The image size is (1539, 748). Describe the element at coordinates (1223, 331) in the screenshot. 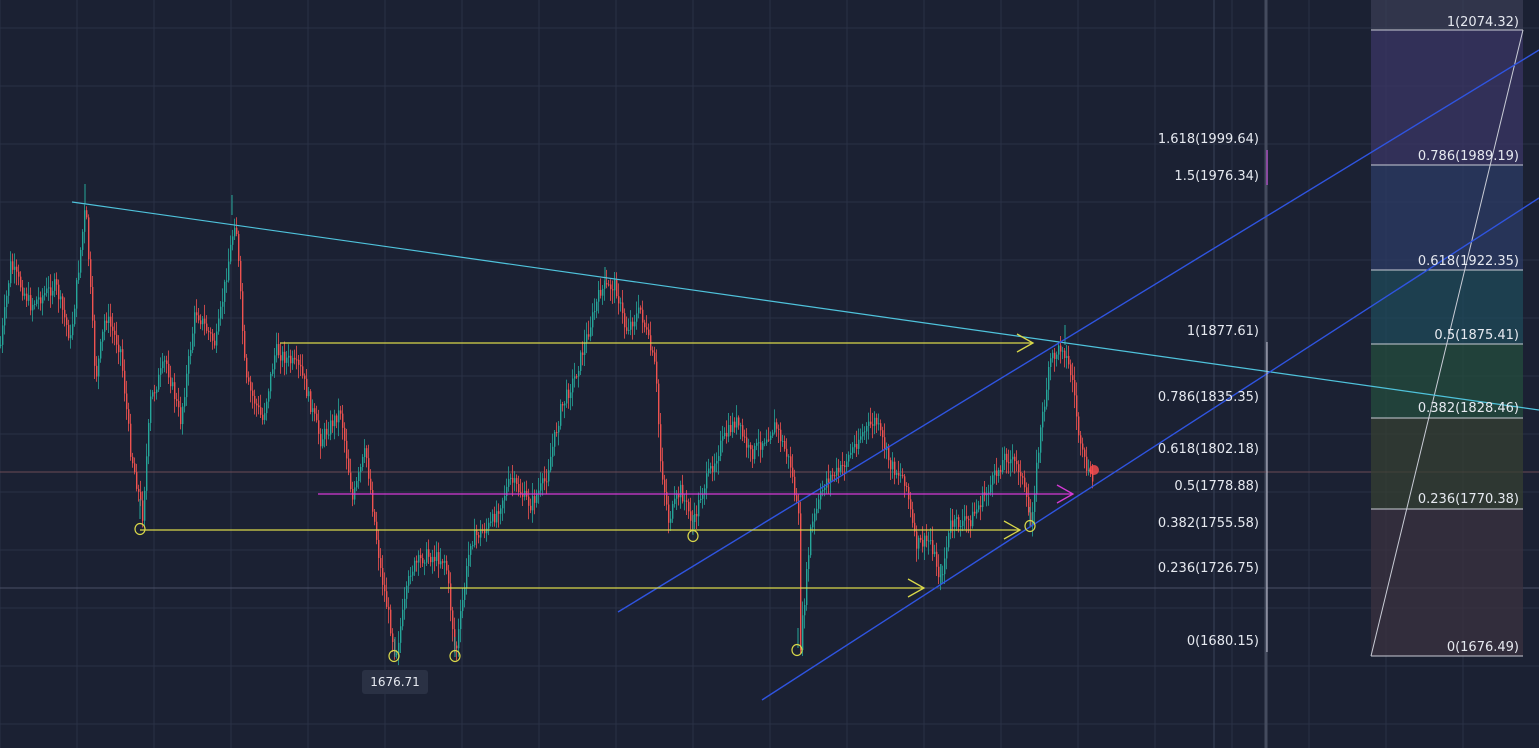

I see `fib-left-label: 1(1877.61)` at that location.